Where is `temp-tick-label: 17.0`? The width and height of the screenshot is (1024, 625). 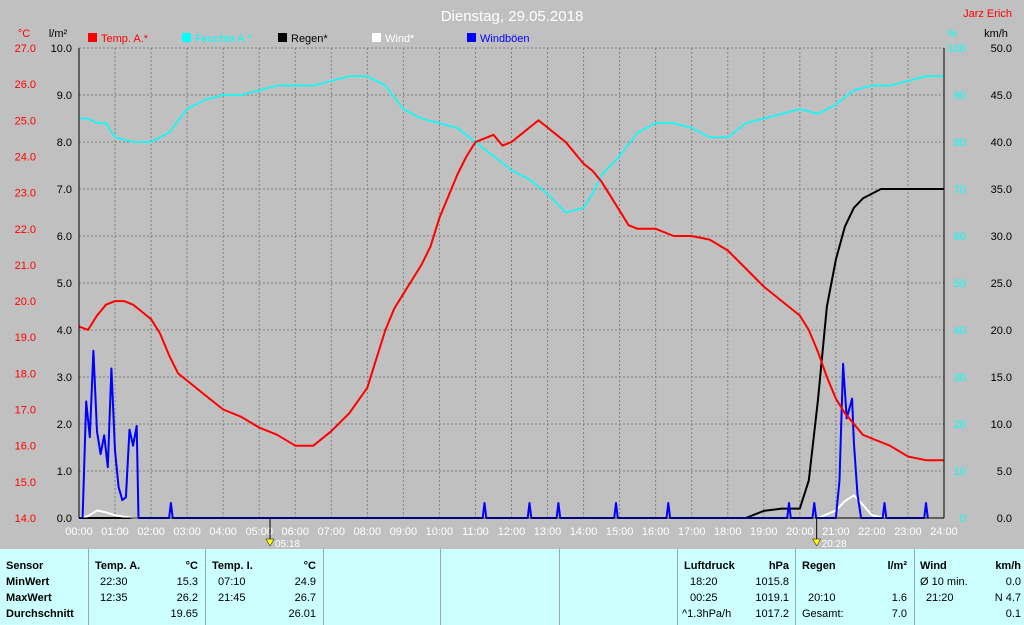
temp-tick-label: 17.0 is located at coordinates (25, 411).